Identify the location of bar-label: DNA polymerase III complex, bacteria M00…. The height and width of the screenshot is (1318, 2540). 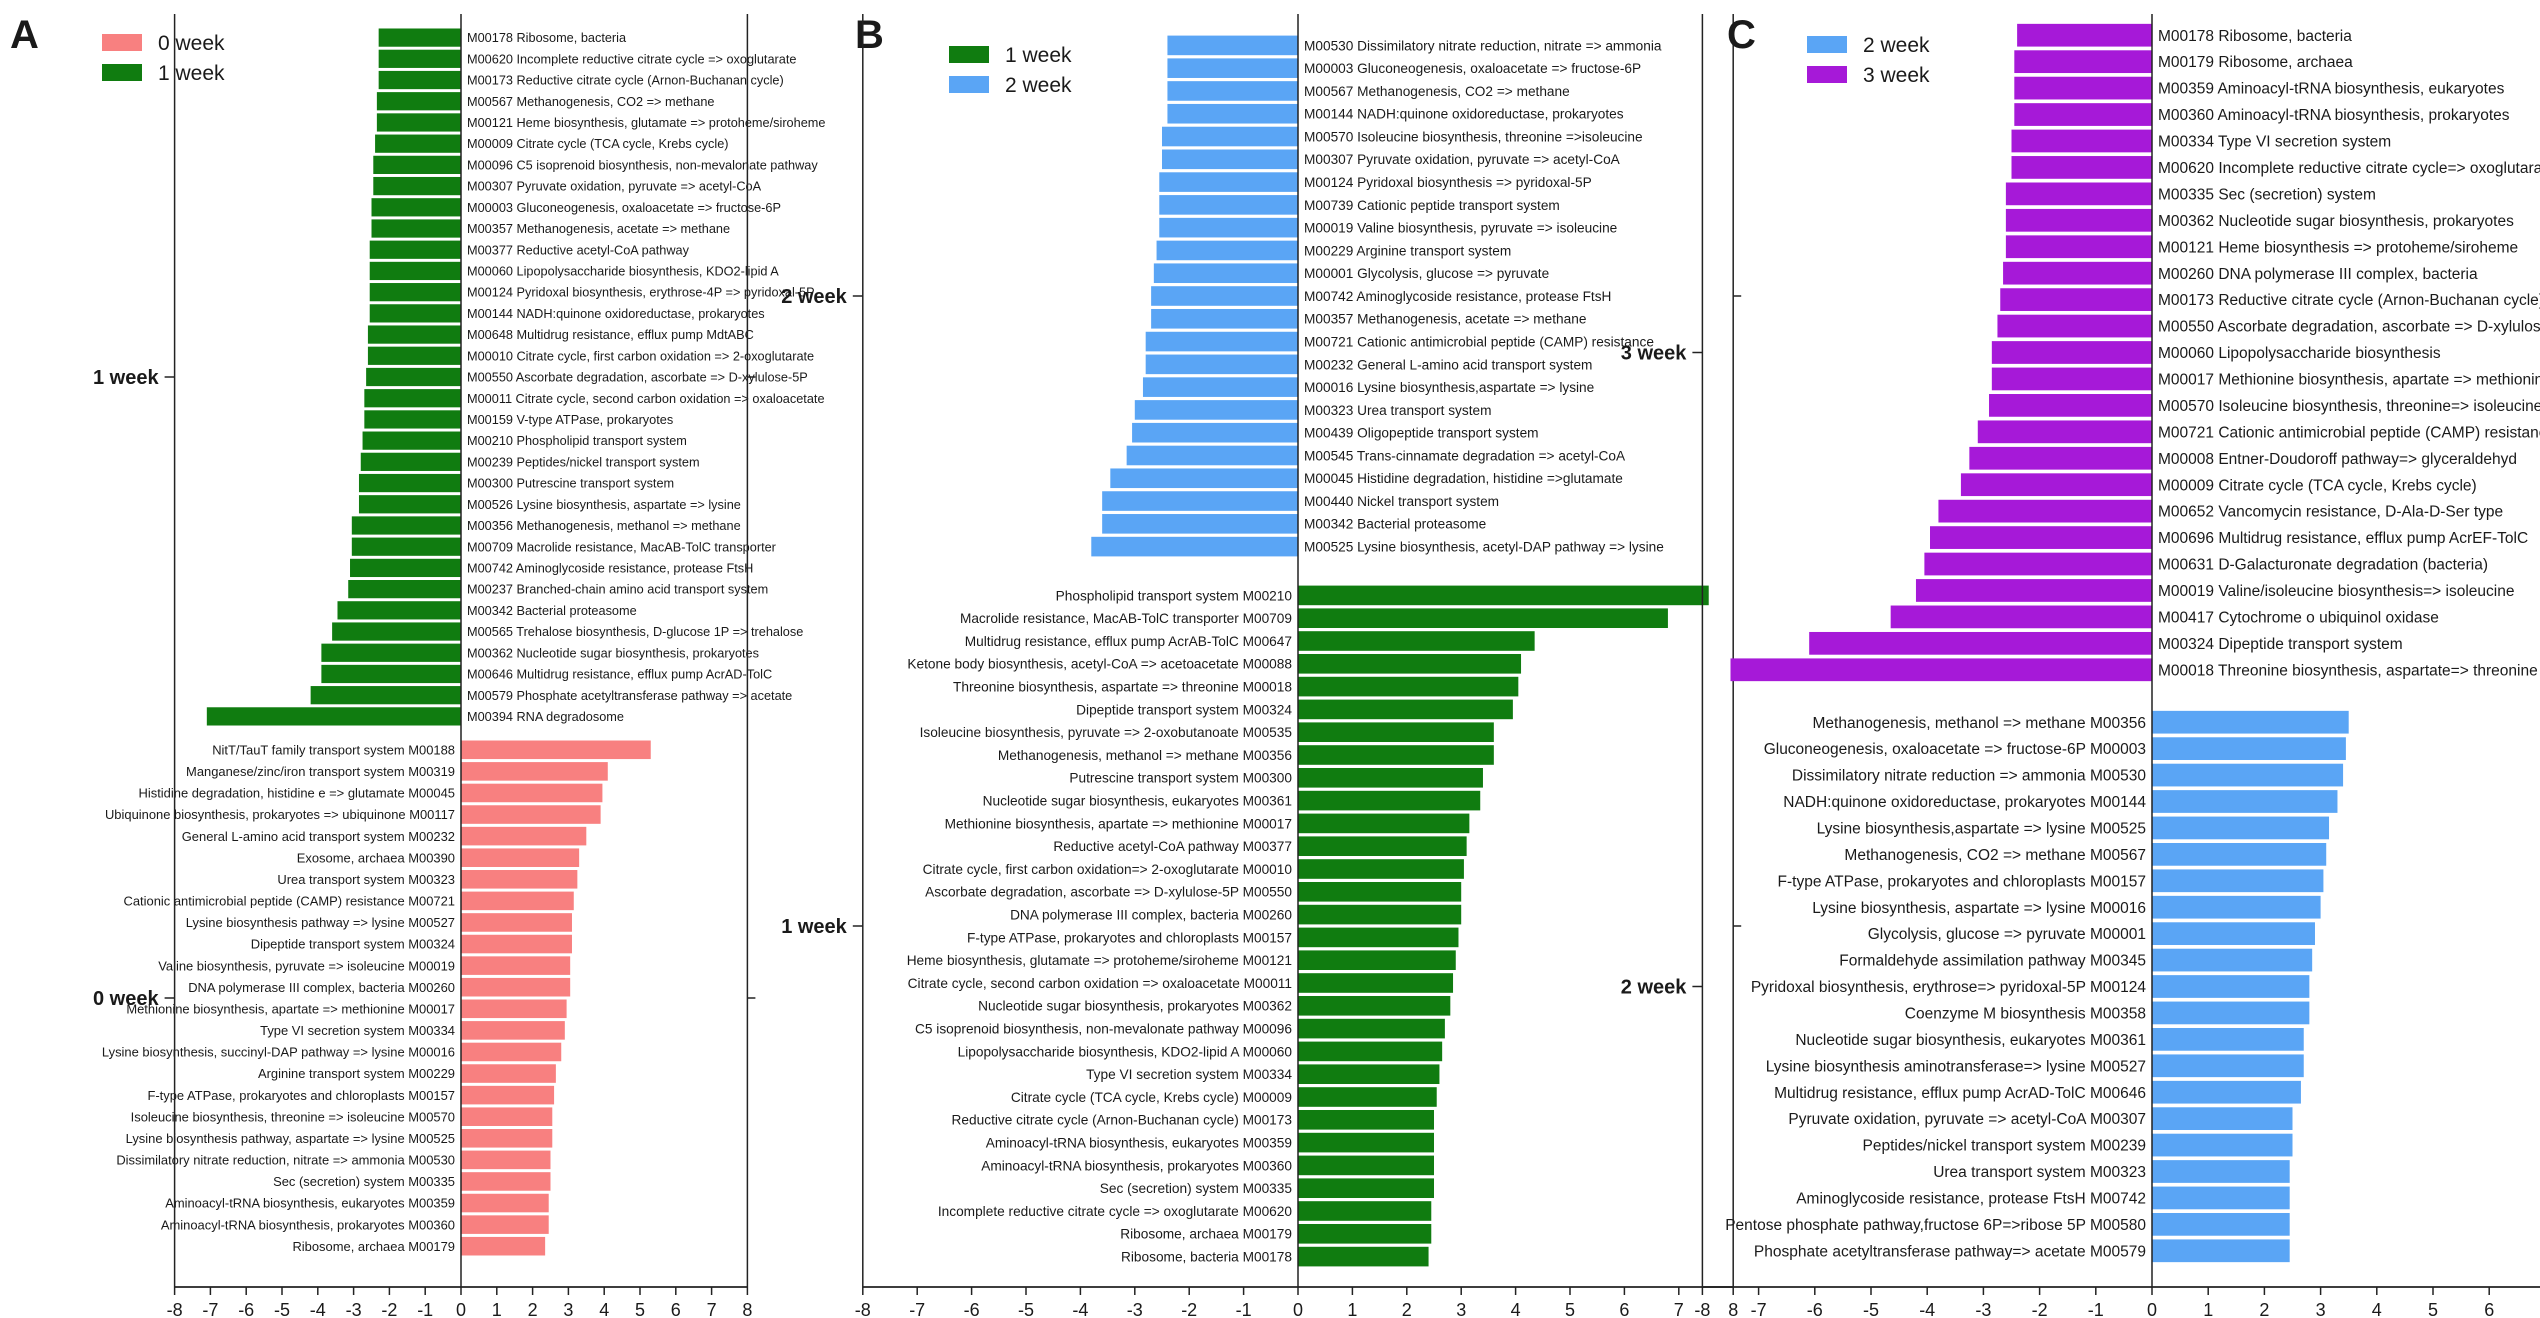
(321, 987).